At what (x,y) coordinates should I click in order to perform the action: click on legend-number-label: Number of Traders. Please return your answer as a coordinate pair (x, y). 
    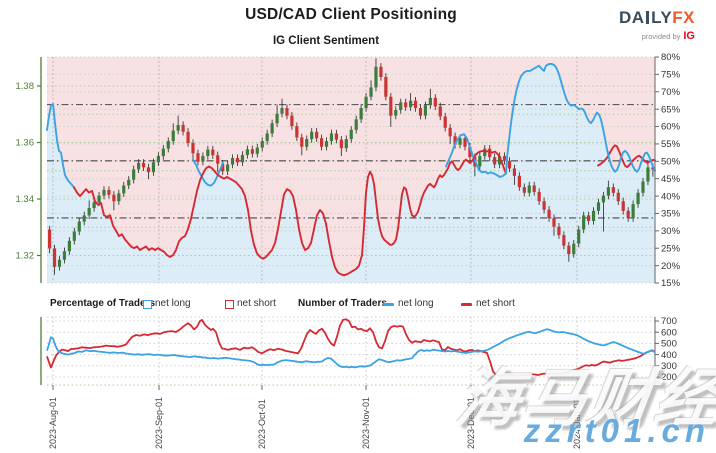
    Looking at the image, I should click on (342, 303).